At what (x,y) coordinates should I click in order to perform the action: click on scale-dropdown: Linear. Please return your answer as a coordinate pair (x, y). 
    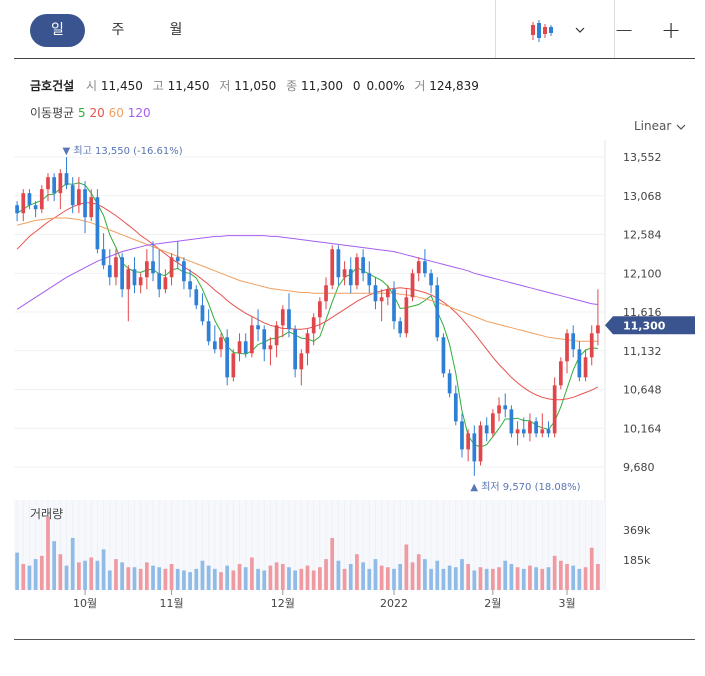
    Looking at the image, I should click on (660, 126).